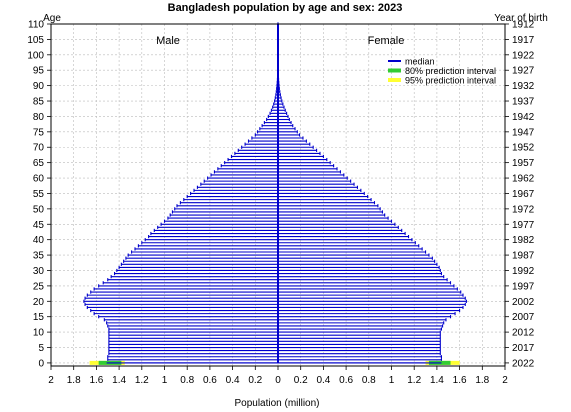  I want to click on age-tick-label: 10, so click(39, 333).